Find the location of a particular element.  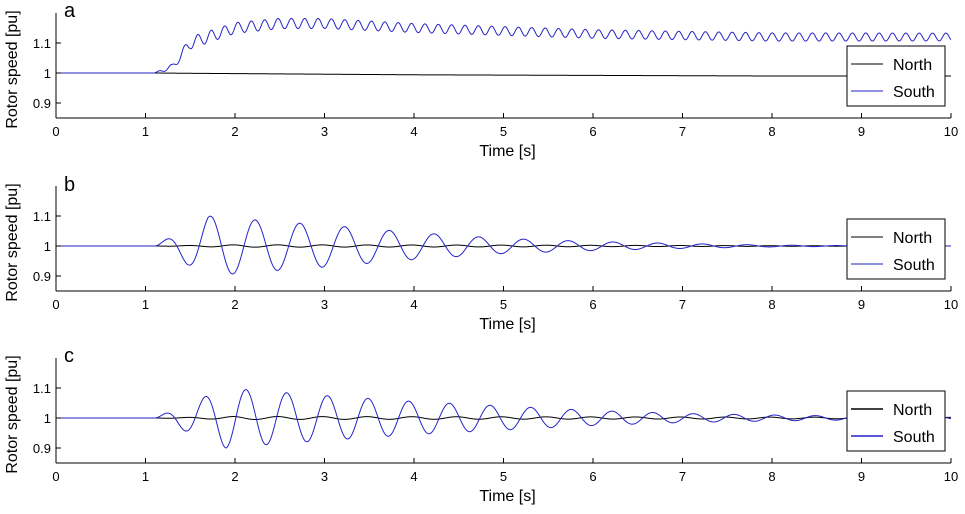

series-line-south-c is located at coordinates (503, 419).